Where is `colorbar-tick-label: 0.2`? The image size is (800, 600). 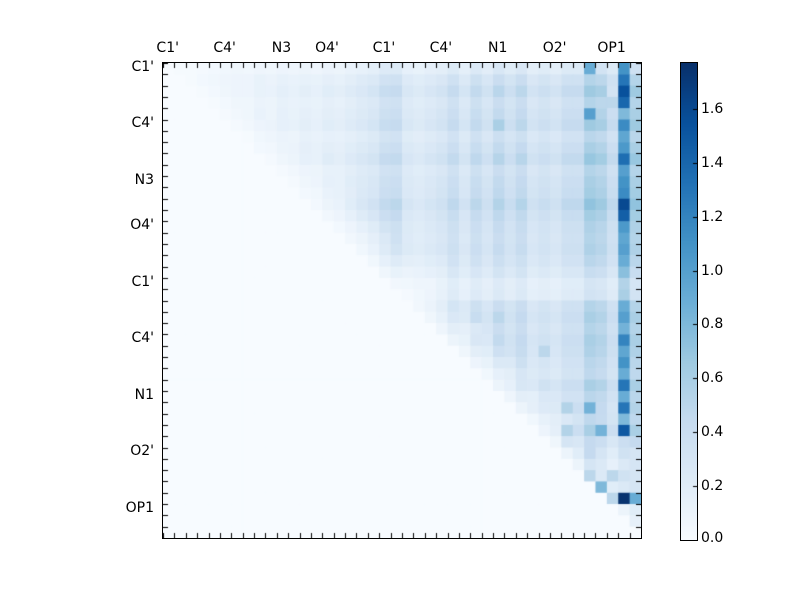 colorbar-tick-label: 0.2 is located at coordinates (712, 485).